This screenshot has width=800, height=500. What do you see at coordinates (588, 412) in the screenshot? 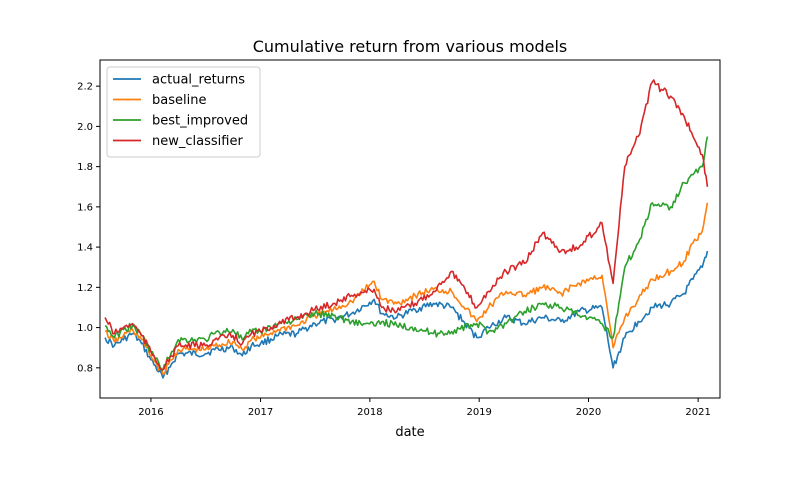
I see `x-tick-label: 2020` at bounding box center [588, 412].